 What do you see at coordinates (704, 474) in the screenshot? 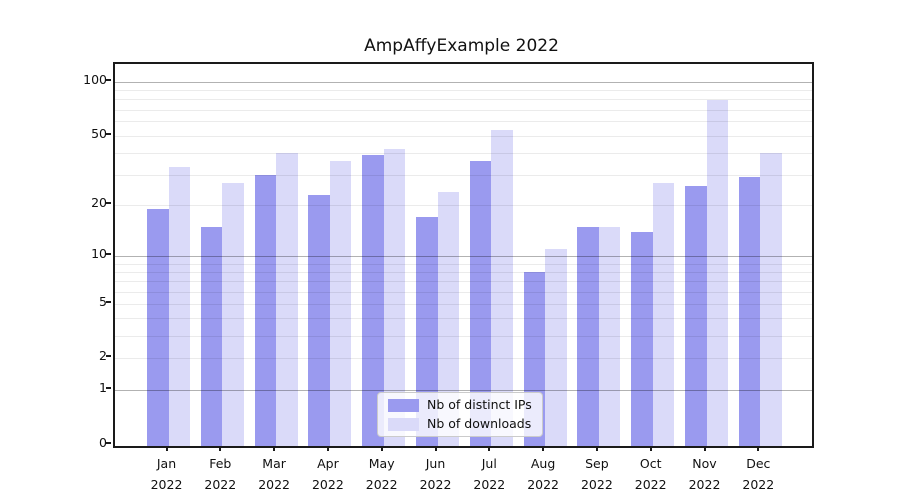
I see `x-tick-label-nov: Nov 2022` at bounding box center [704, 474].